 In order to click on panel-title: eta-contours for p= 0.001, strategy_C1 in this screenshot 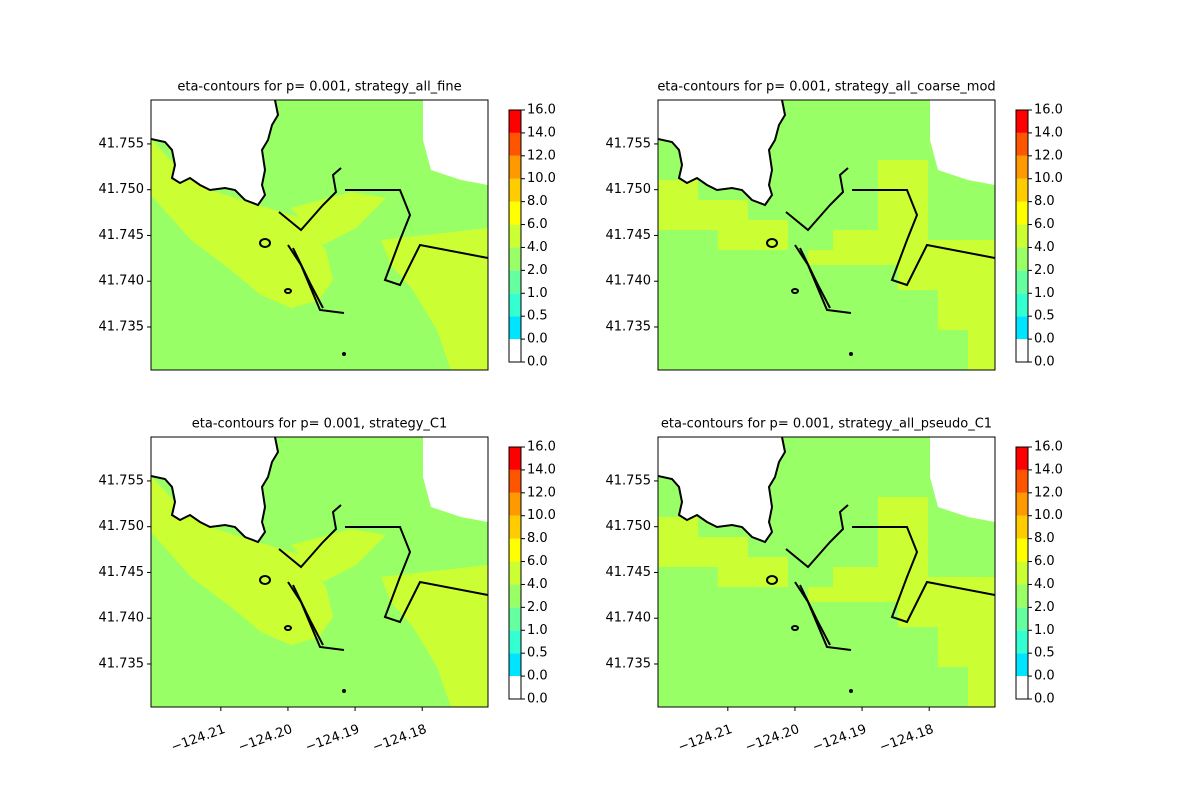, I will do `click(319, 424)`.